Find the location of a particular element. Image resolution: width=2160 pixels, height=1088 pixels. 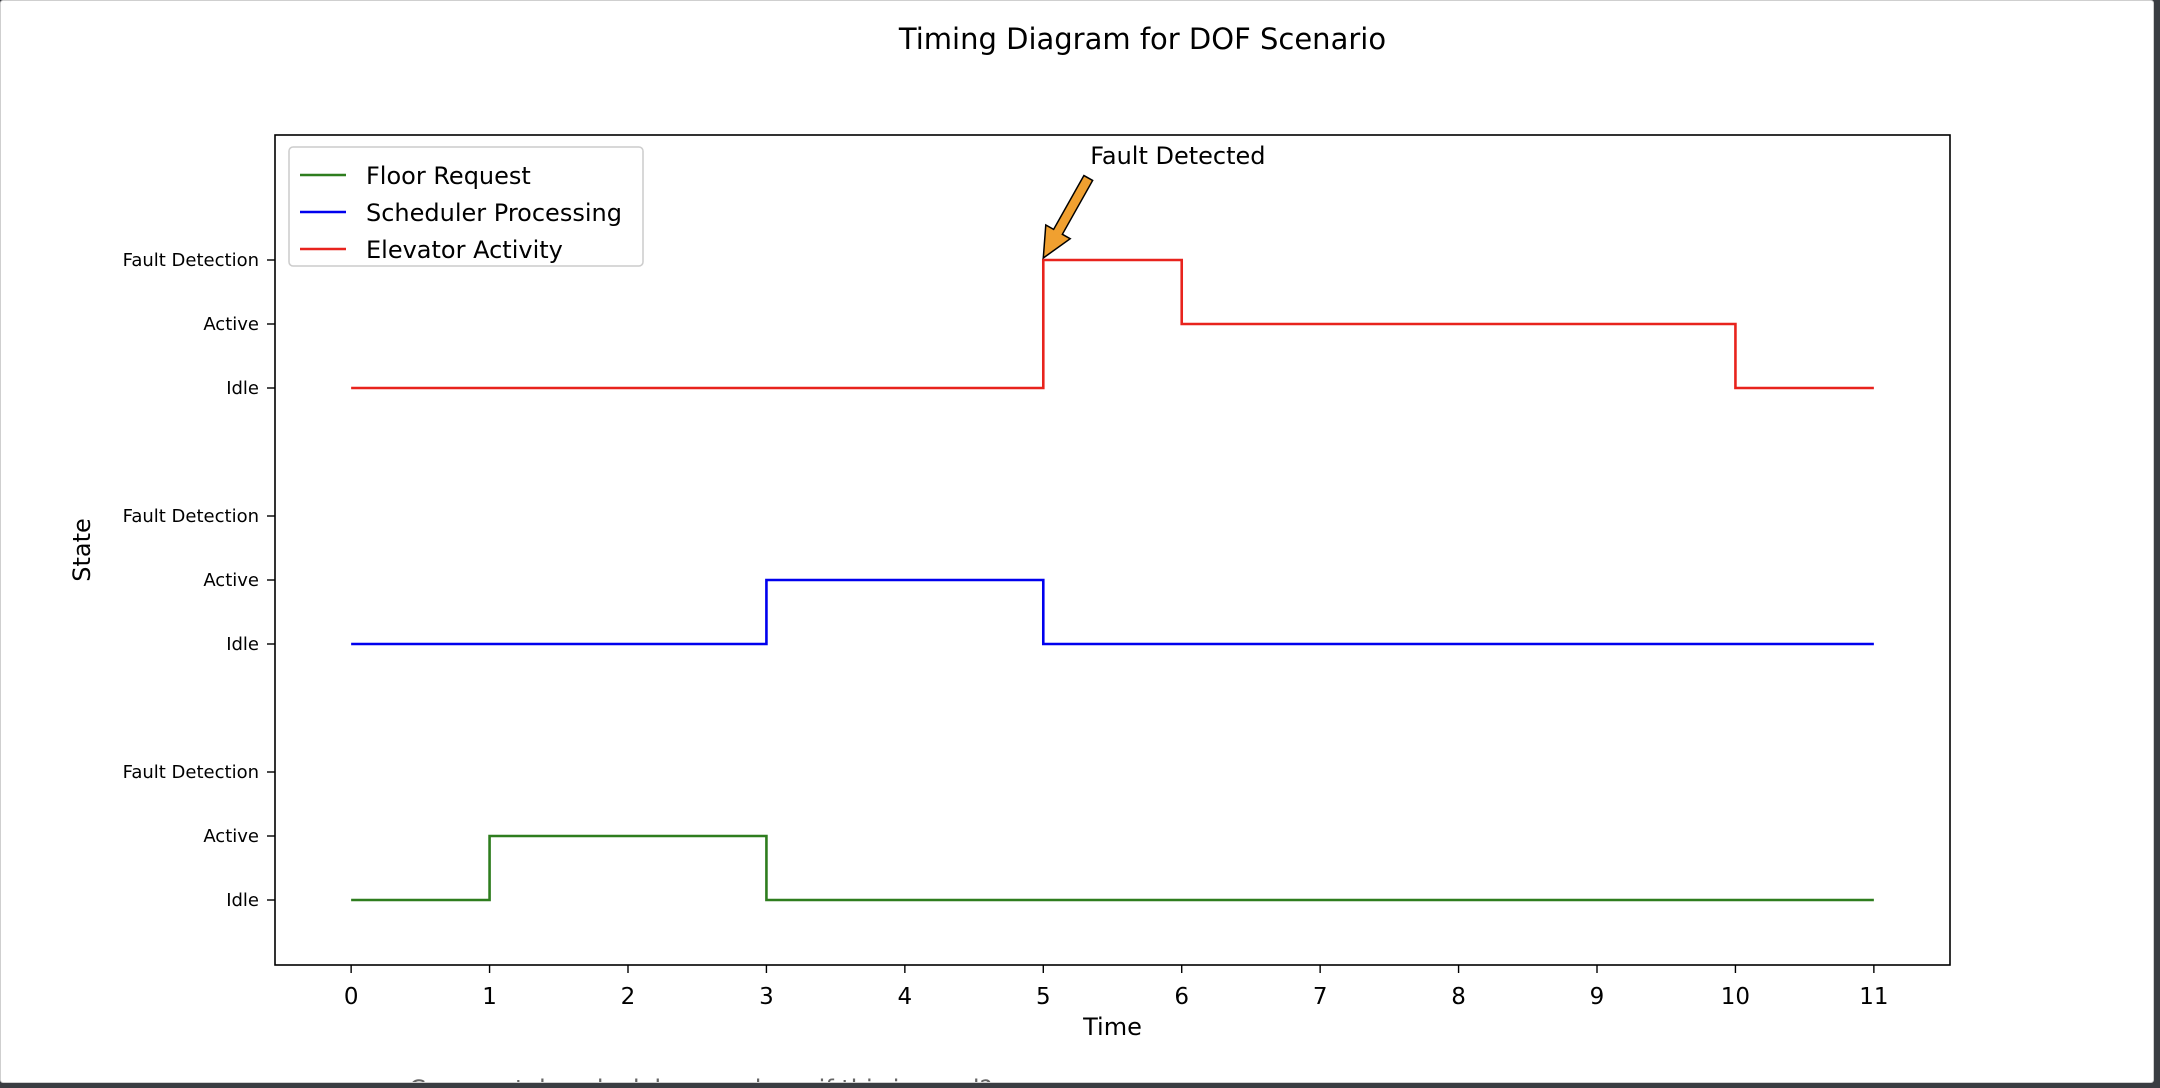

x-tick-label: 2 is located at coordinates (628, 997).